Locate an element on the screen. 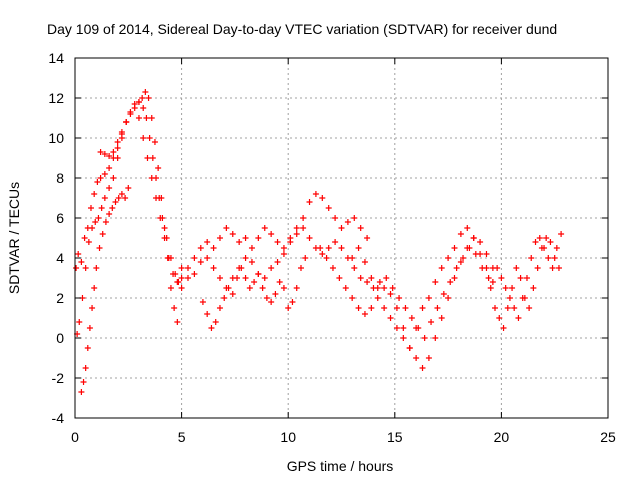 This screenshot has width=640, height=480. x-tick-label: 25 is located at coordinates (608, 437).